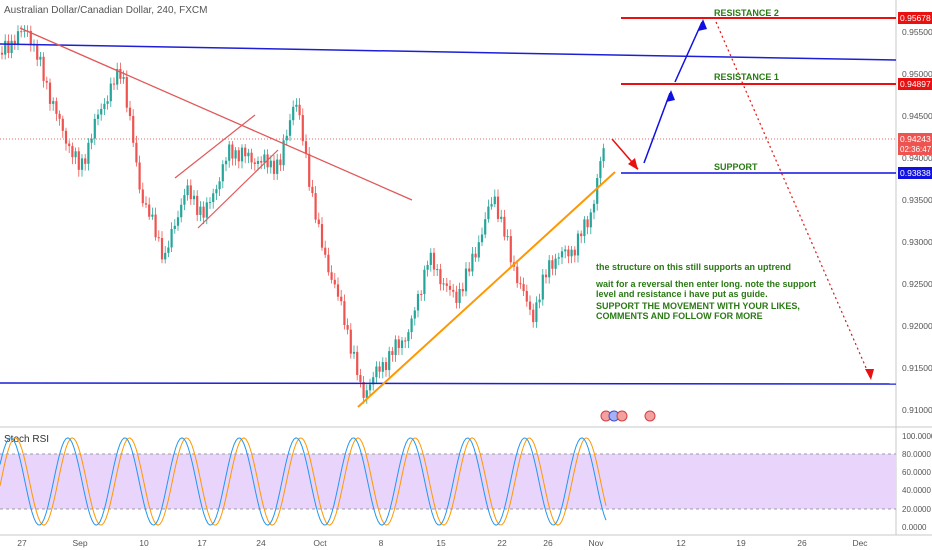  What do you see at coordinates (238, 189) in the screenshot?
I see `channel-bottom-line` at bounding box center [238, 189].